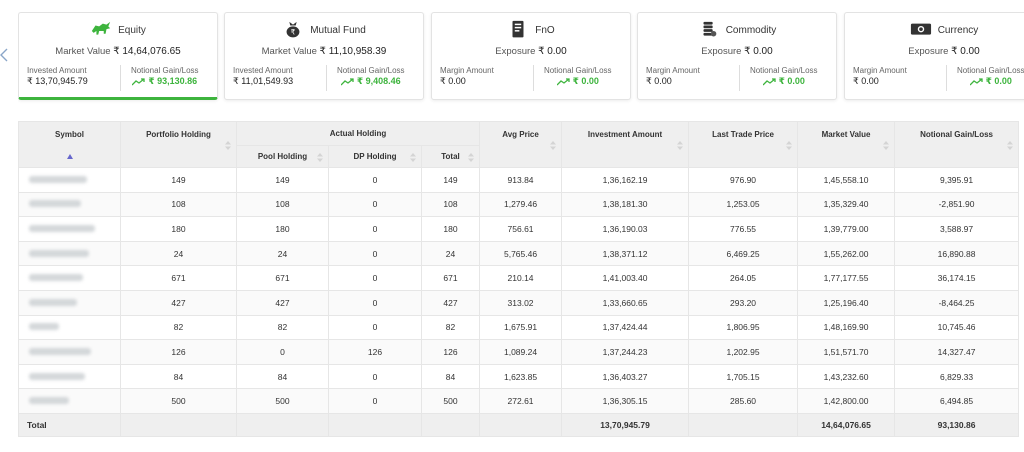 This screenshot has height=452, width=1024. Describe the element at coordinates (132, 30) in the screenshot. I see `card-title: Equity` at that location.